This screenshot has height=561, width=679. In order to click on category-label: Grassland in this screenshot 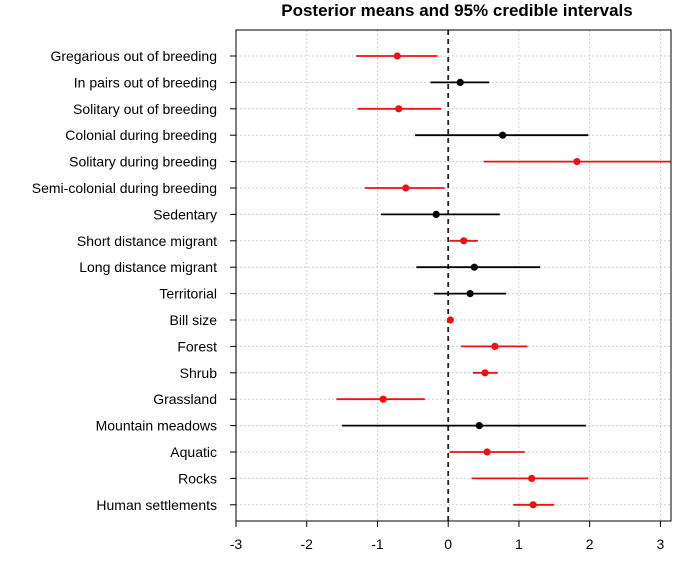, I will do `click(185, 399)`.